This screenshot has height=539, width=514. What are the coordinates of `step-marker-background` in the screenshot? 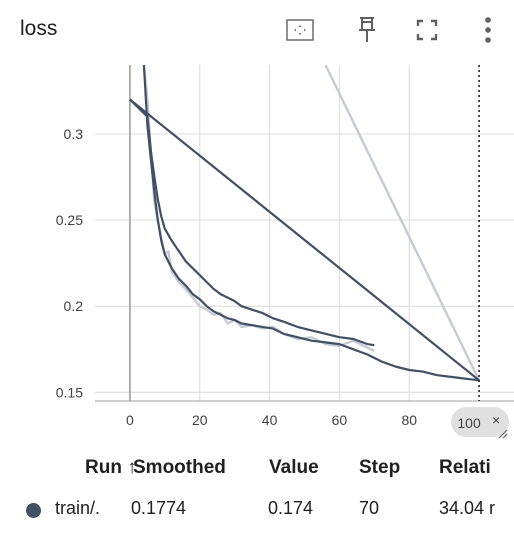 It's located at (480, 422).